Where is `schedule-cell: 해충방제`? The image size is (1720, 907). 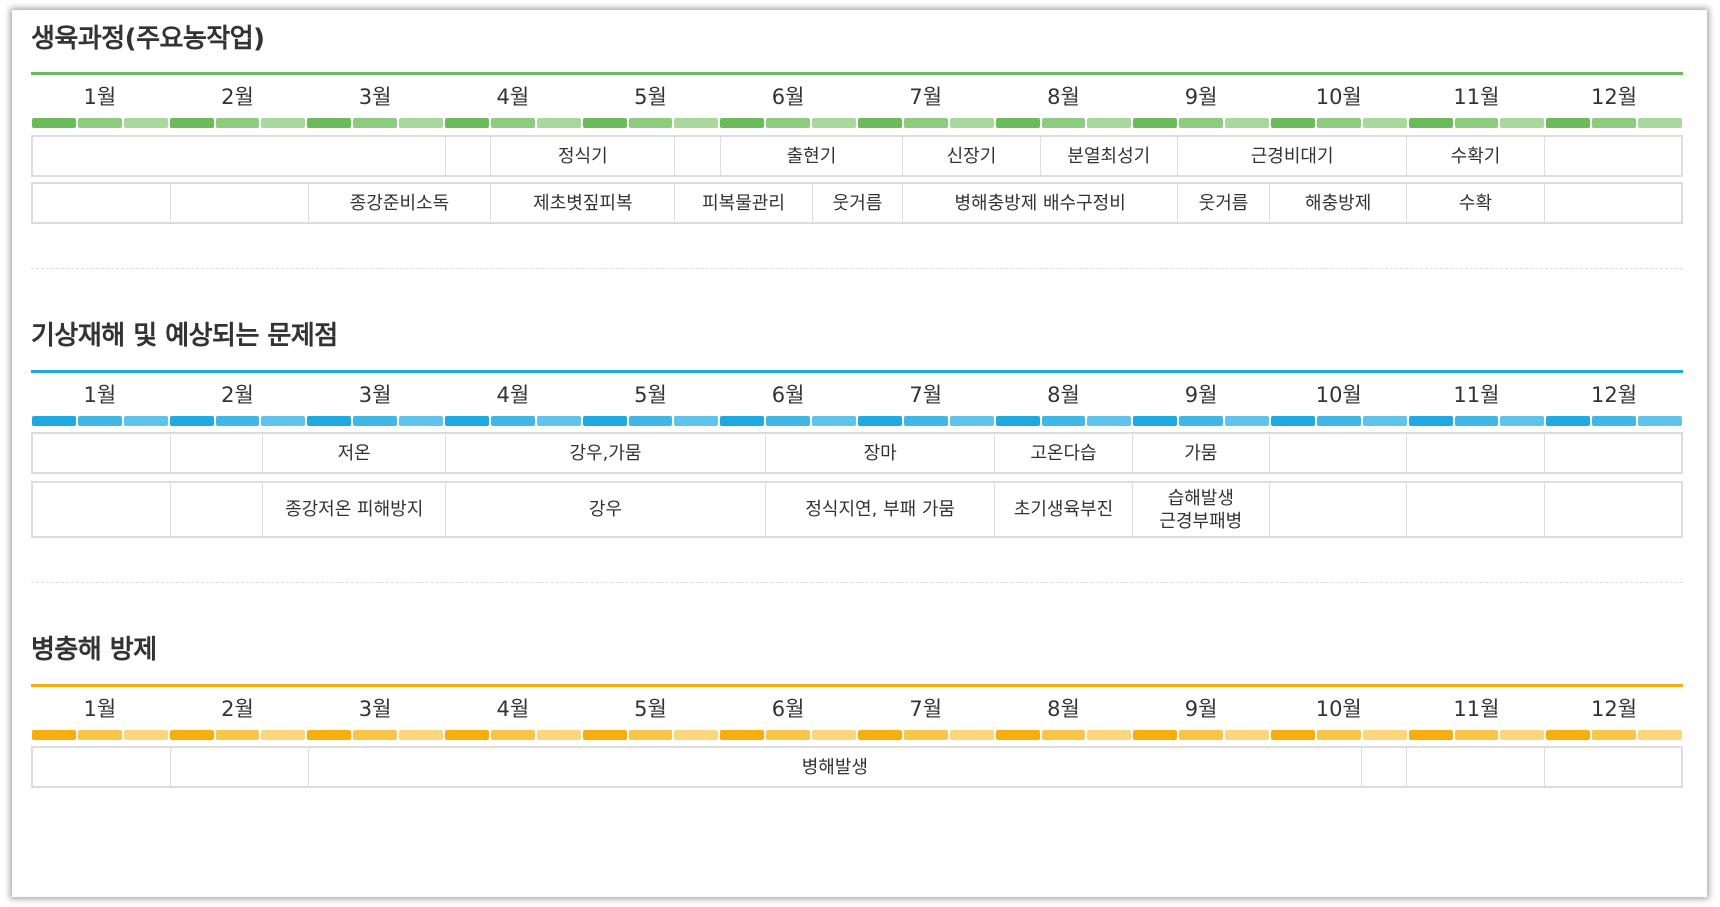 schedule-cell: 해충방제 is located at coordinates (1337, 203).